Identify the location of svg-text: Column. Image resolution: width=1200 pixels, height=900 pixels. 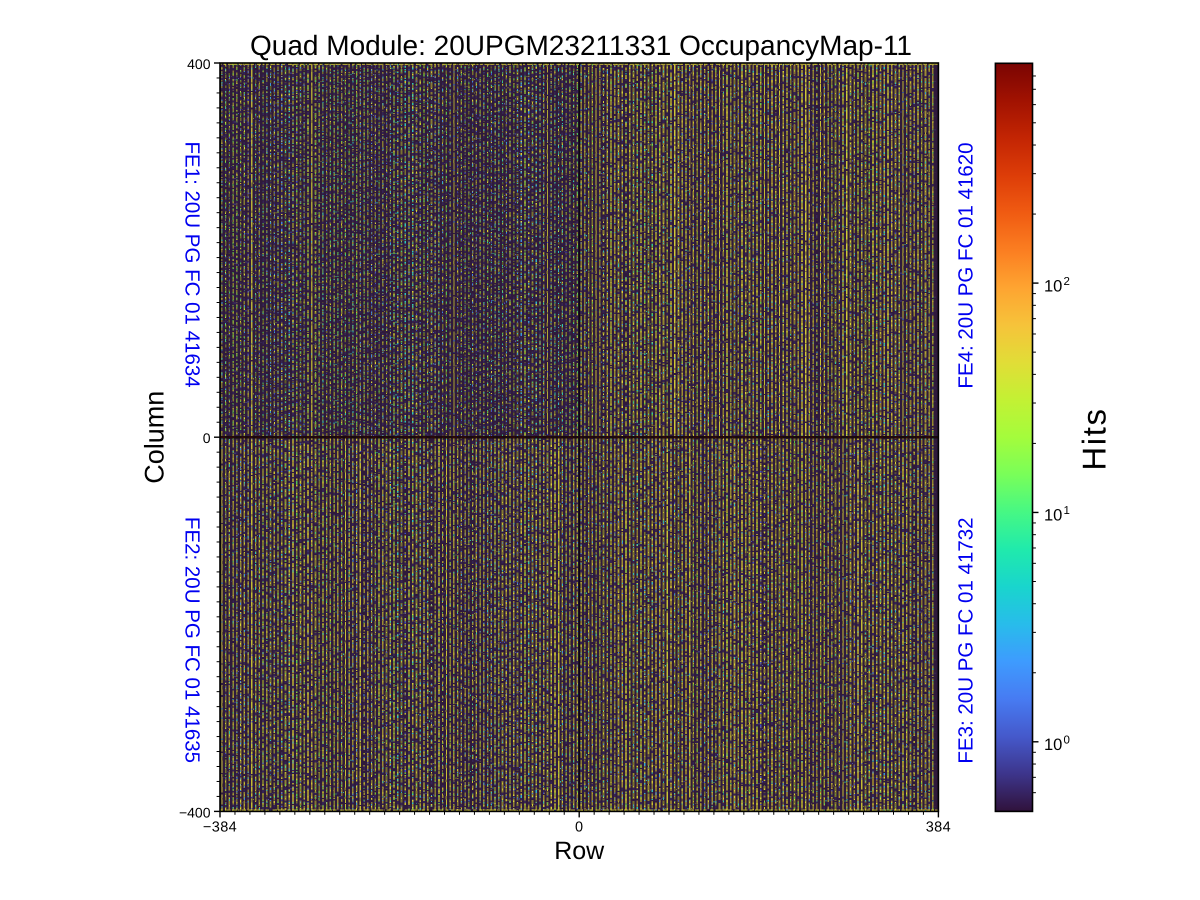
(154, 437).